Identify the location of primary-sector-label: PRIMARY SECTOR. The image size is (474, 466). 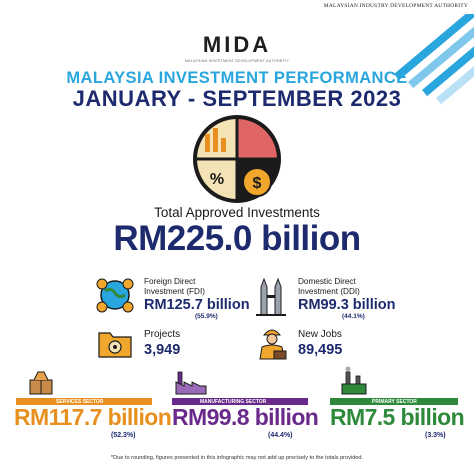
(394, 401).